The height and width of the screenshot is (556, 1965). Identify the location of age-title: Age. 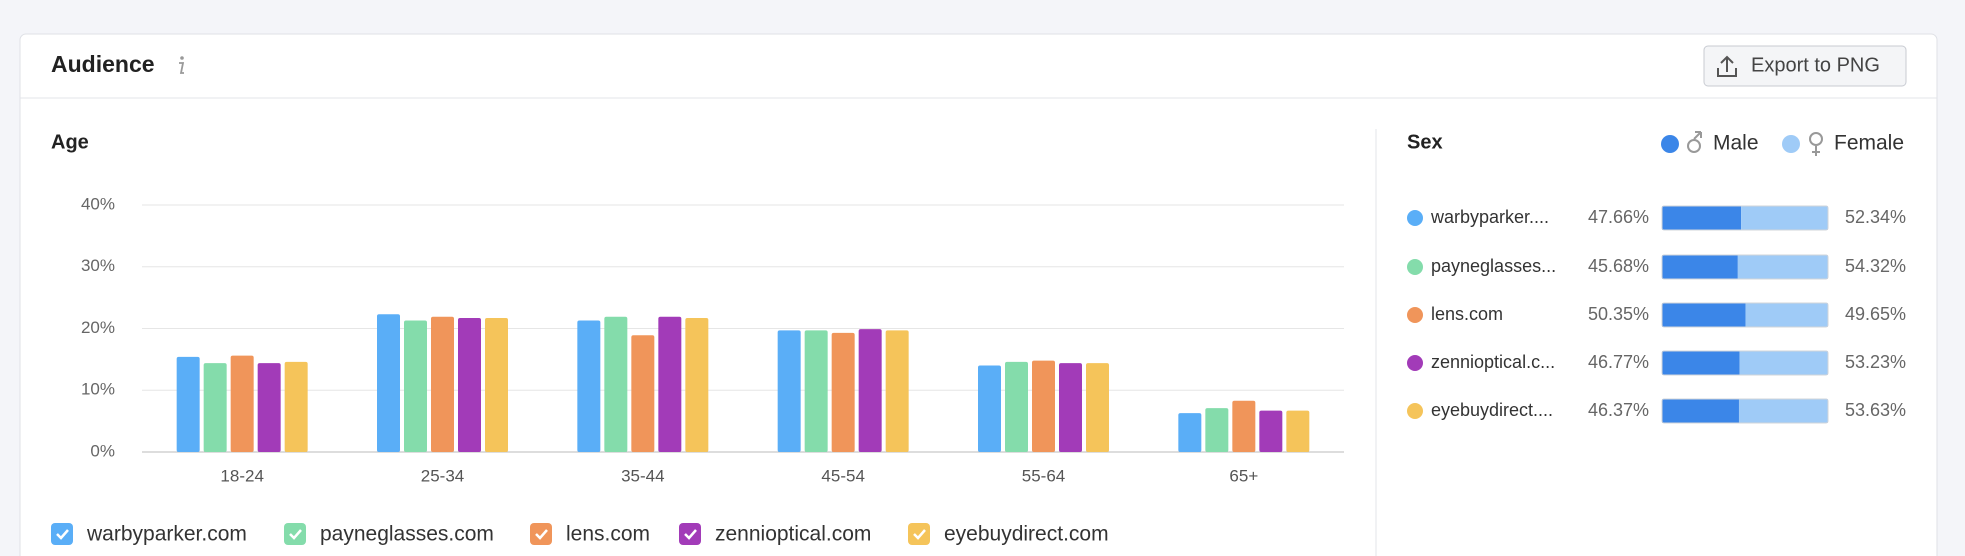
(70, 142).